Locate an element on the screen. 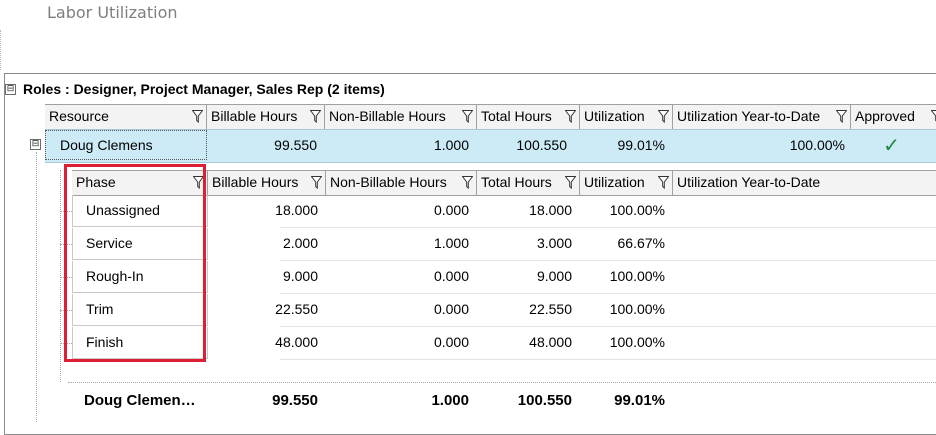 This screenshot has width=936, height=435. table-row: Trim 22.550 0.000 22.550 100.00% is located at coordinates (504, 310).